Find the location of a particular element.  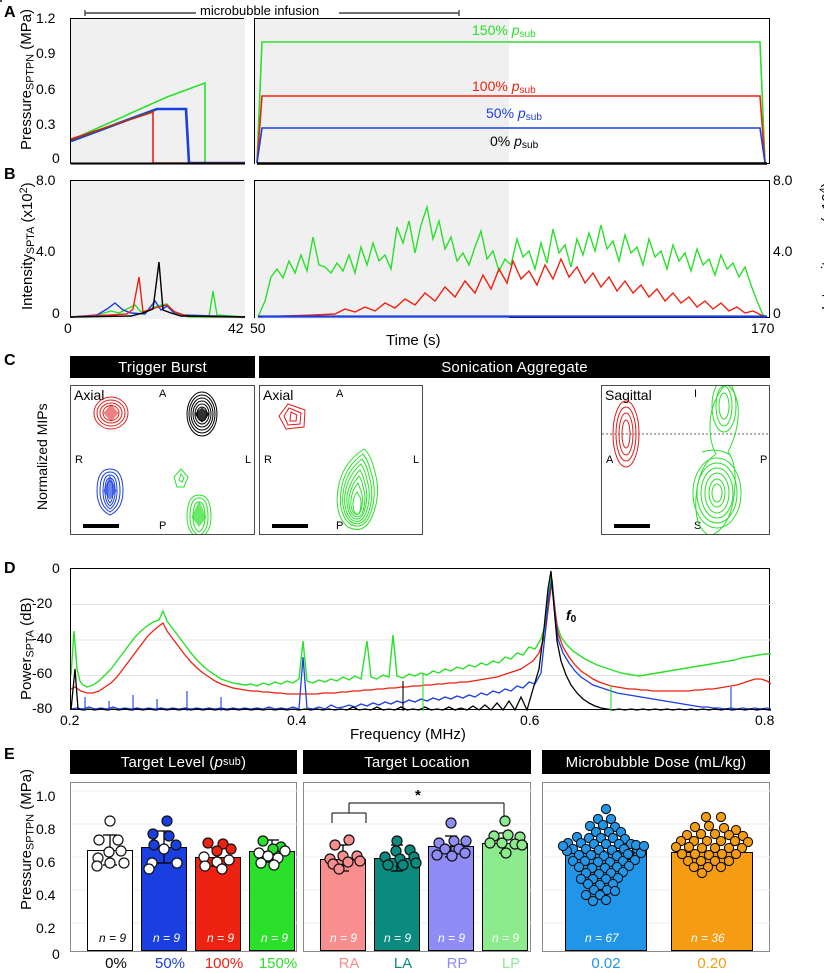

panel-d-xtick-0: 0.2 is located at coordinates (70, 720).